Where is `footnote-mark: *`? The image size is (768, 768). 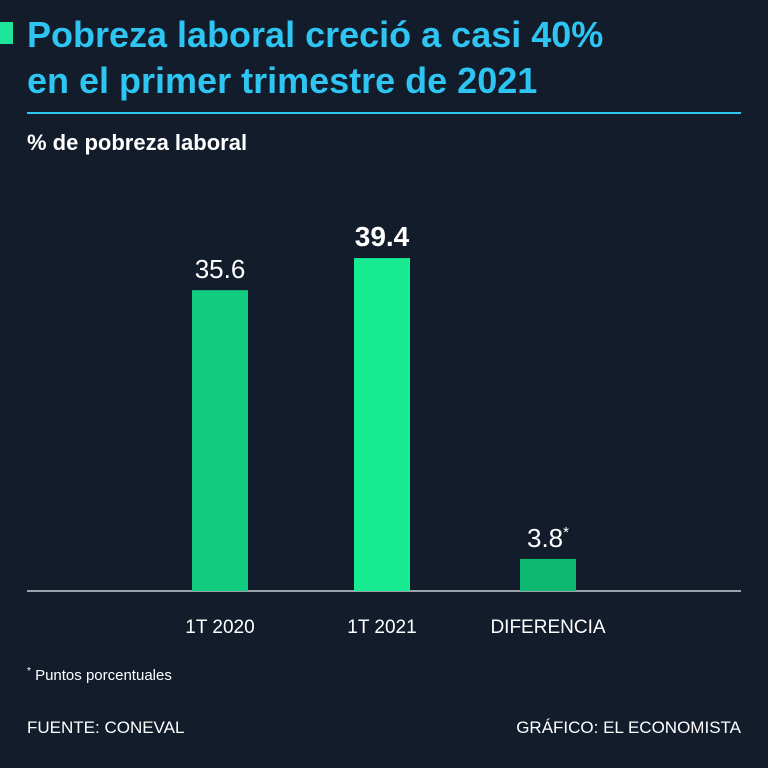 footnote-mark: * is located at coordinates (29, 671).